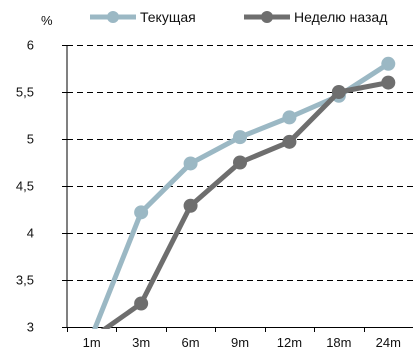 The width and height of the screenshot is (413, 351). Describe the element at coordinates (388, 342) in the screenshot. I see `x-tick-label: 24m` at that location.